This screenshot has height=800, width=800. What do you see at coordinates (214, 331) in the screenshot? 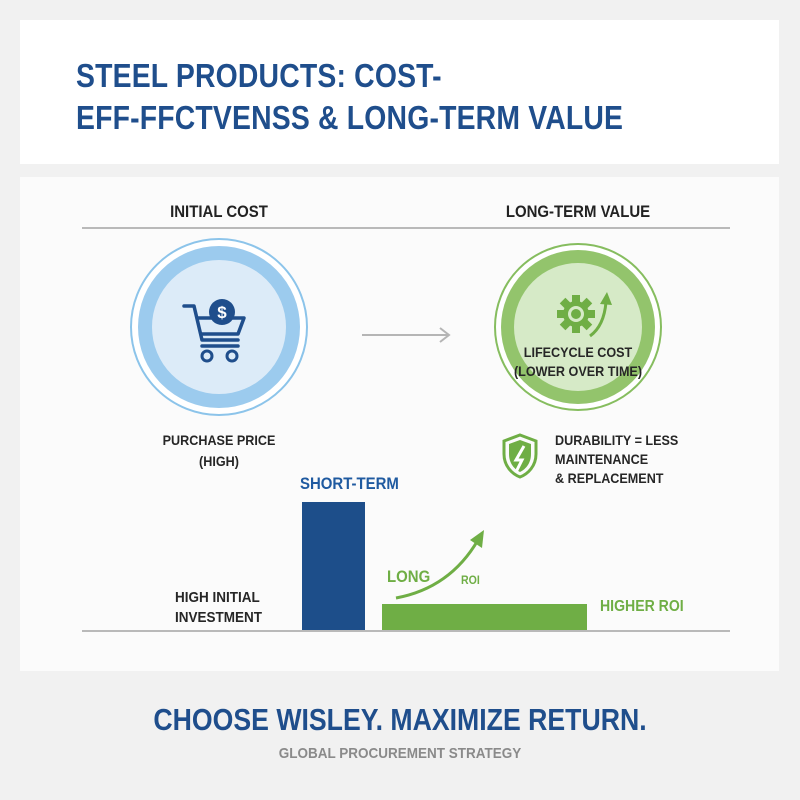
I see `shopping-cart-dollar-icon: $` at bounding box center [214, 331].